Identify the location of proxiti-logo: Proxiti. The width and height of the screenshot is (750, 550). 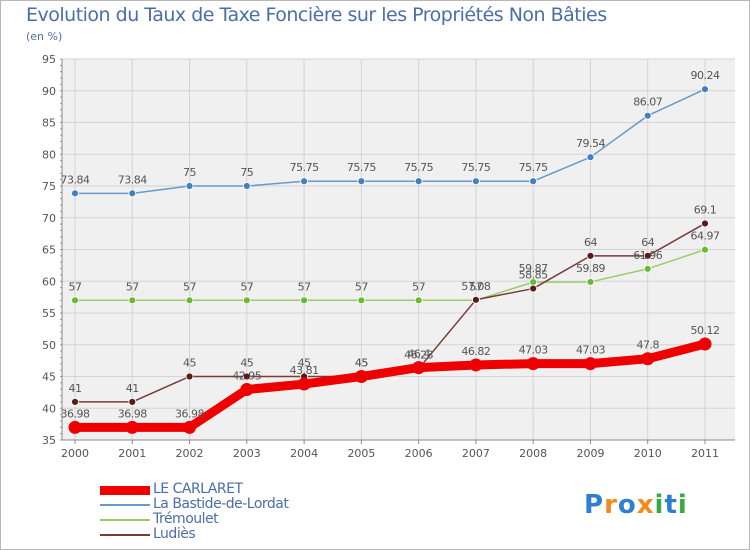
(636, 505).